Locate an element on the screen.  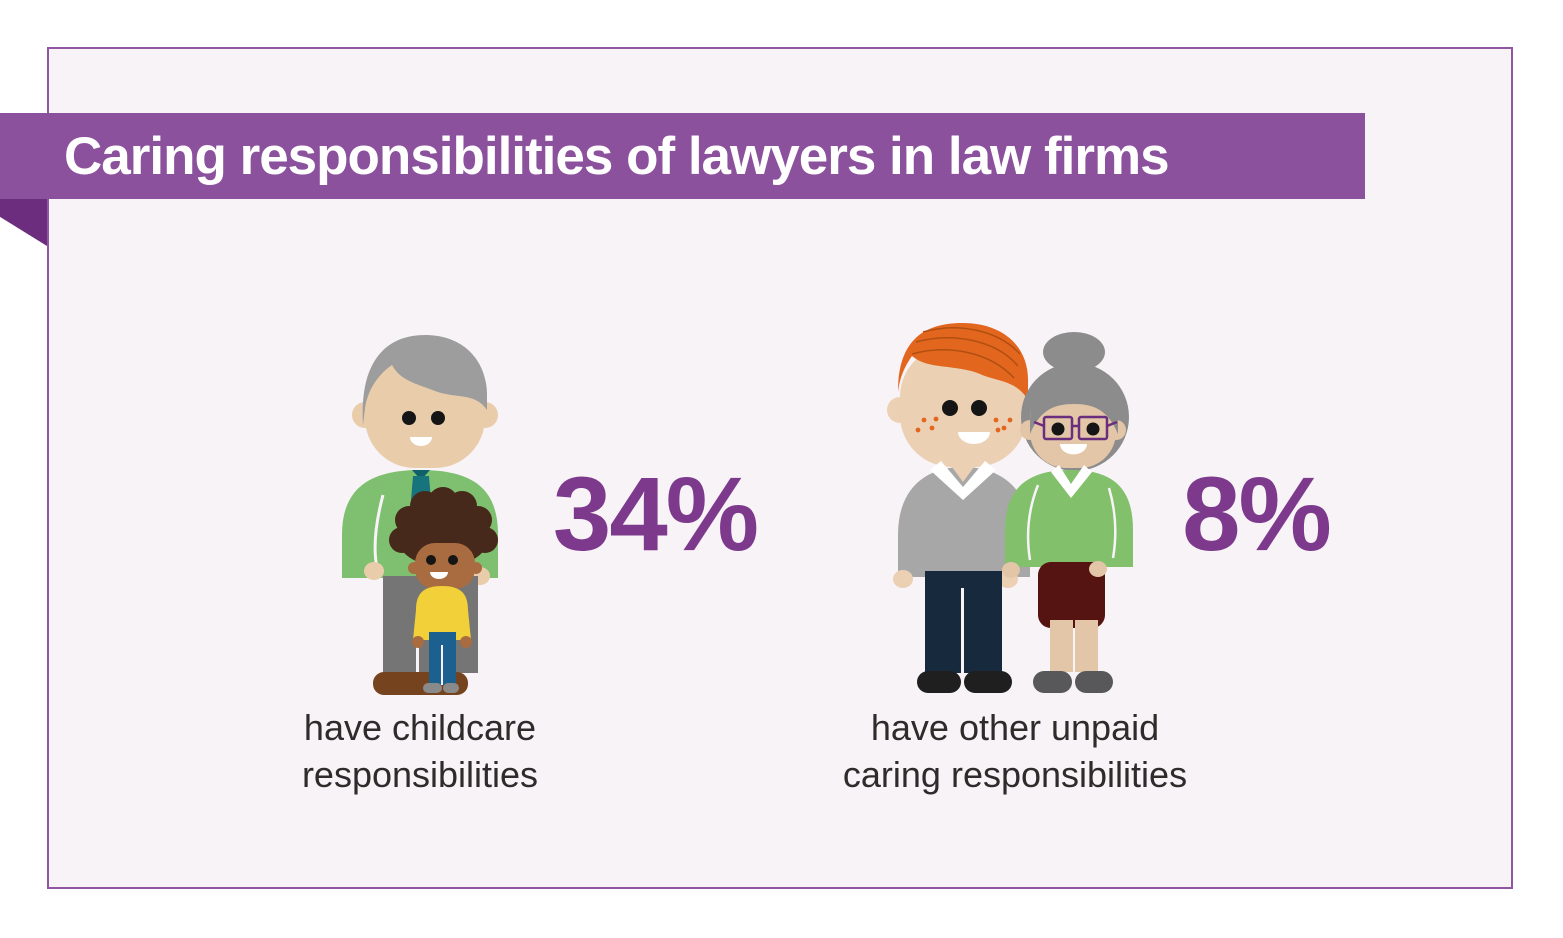
man-with-elderly-woman-illustration is located at coordinates (1010, 508).